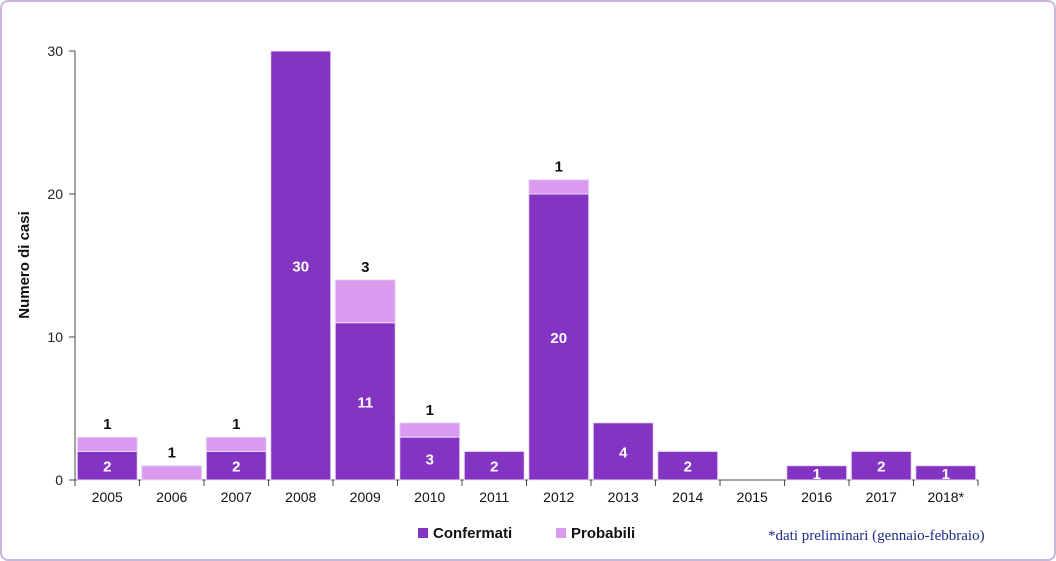 Image resolution: width=1056 pixels, height=561 pixels. What do you see at coordinates (171, 497) in the screenshot?
I see `x-tick-label: 2006` at bounding box center [171, 497].